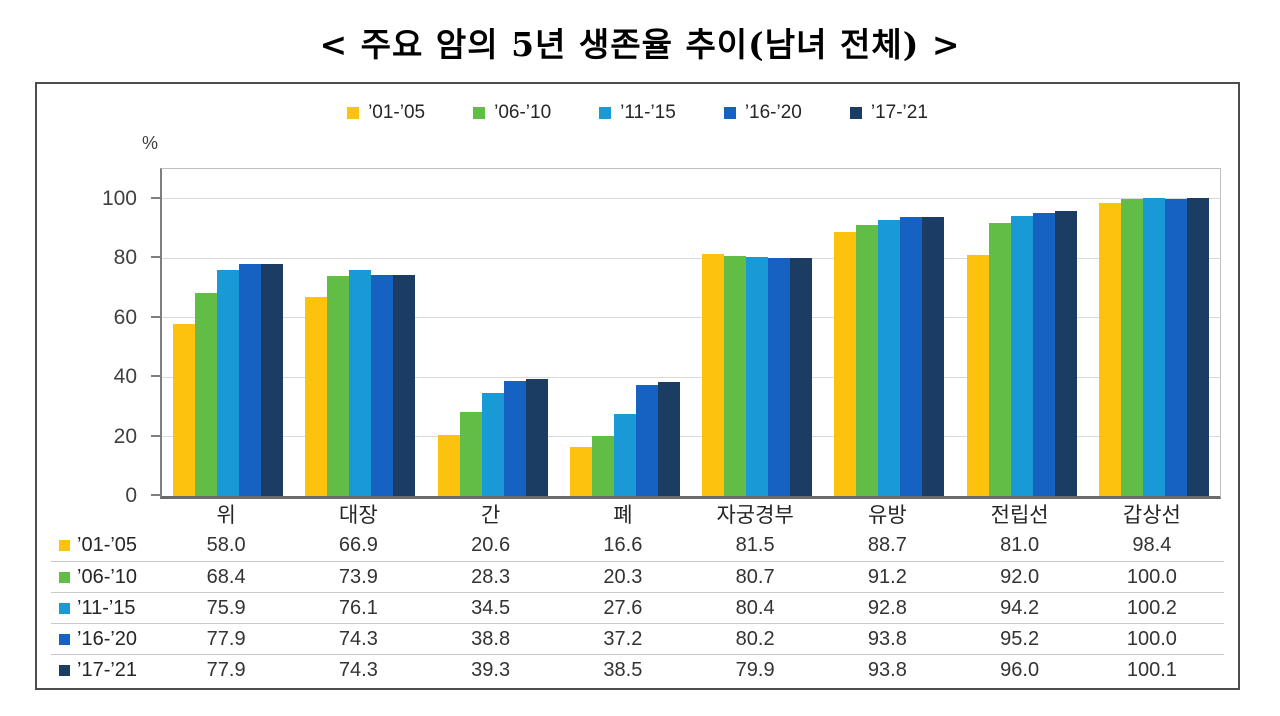 This screenshot has height=716, width=1280. Describe the element at coordinates (98, 639) in the screenshot. I see `row-label: ’16-’20` at that location.